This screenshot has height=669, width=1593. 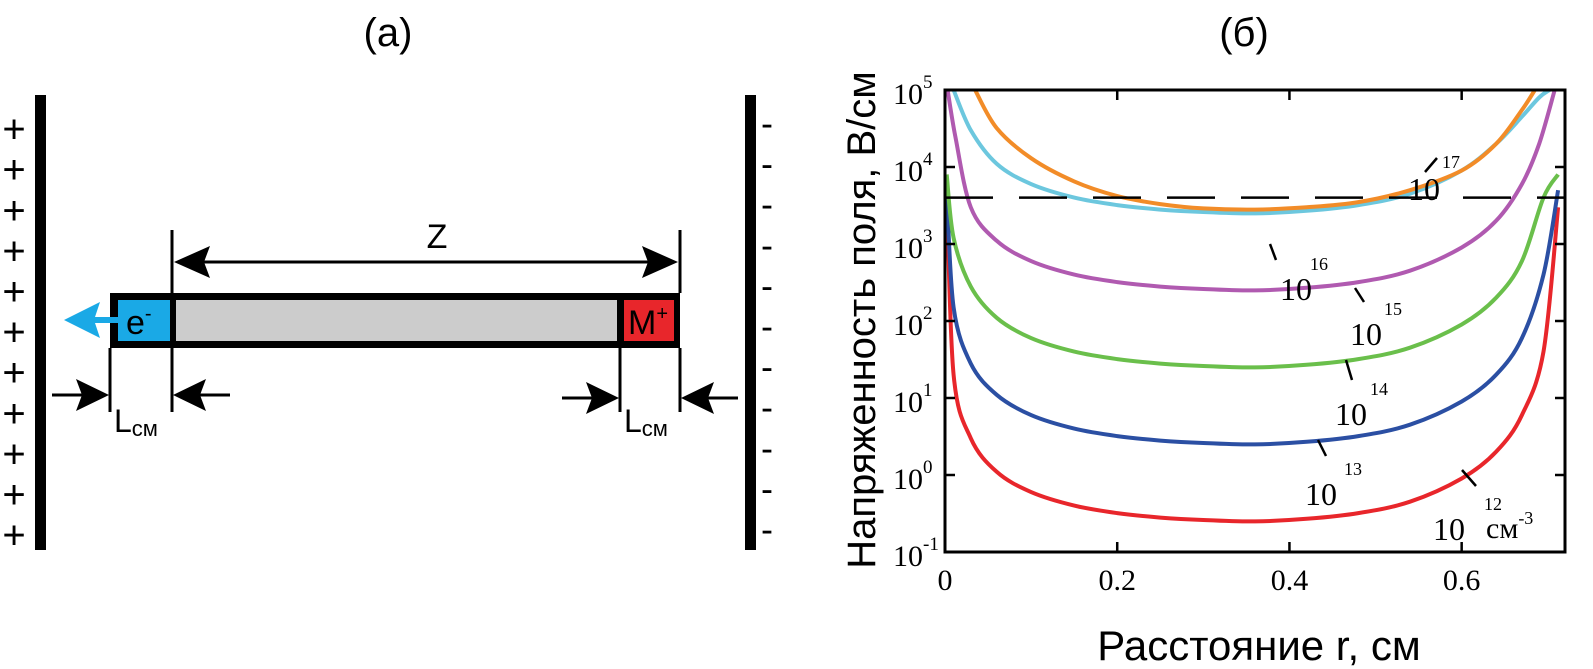 I want to click on x-tick-label: 0, so click(x=945, y=580).